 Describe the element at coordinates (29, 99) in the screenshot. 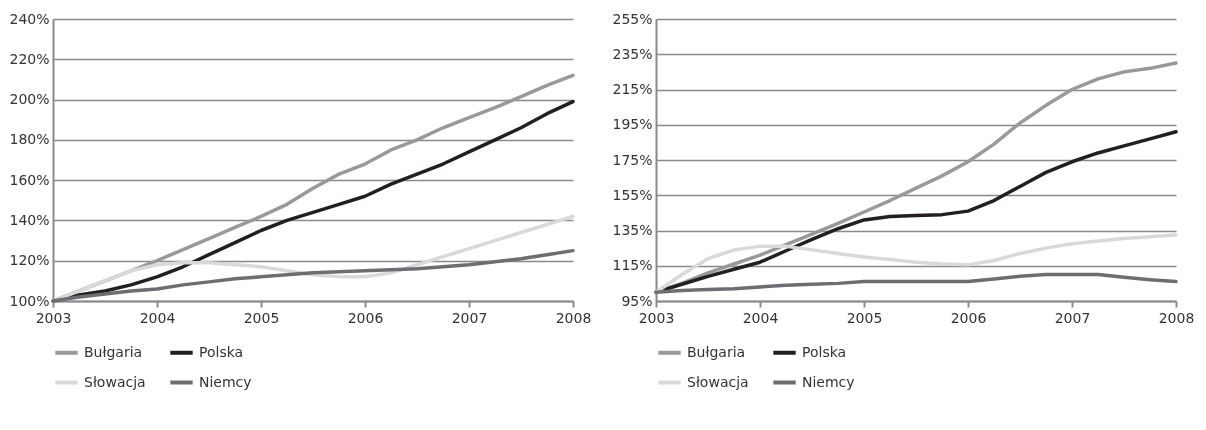

I see `y-tick-label: 200%` at that location.